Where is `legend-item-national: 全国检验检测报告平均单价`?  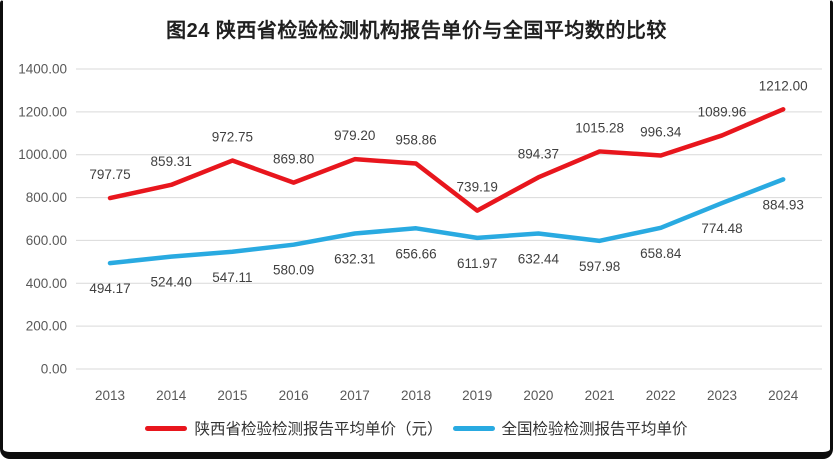
legend-item-national: 全国检验检测报告平均单价 is located at coordinates (570, 428).